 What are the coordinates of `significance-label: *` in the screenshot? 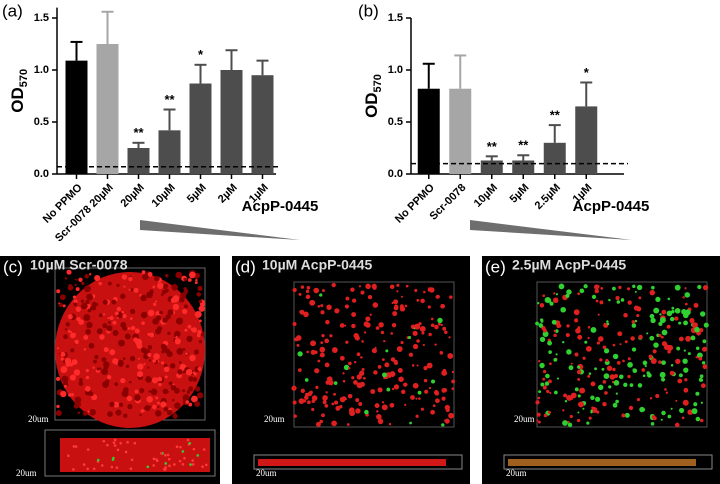 It's located at (201, 54).